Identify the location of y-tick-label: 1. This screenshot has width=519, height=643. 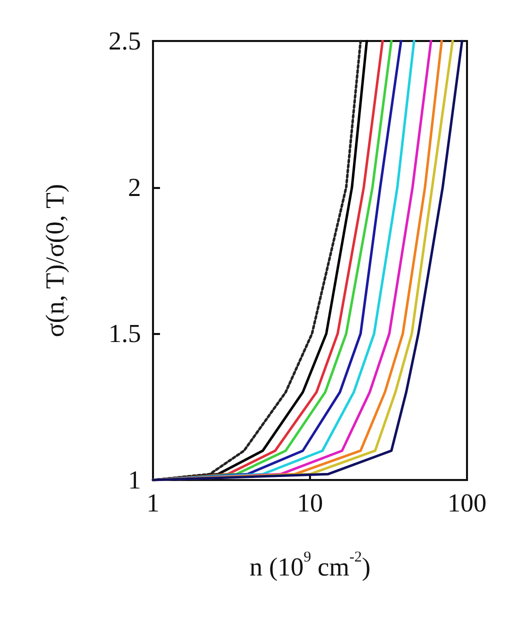
(134, 480).